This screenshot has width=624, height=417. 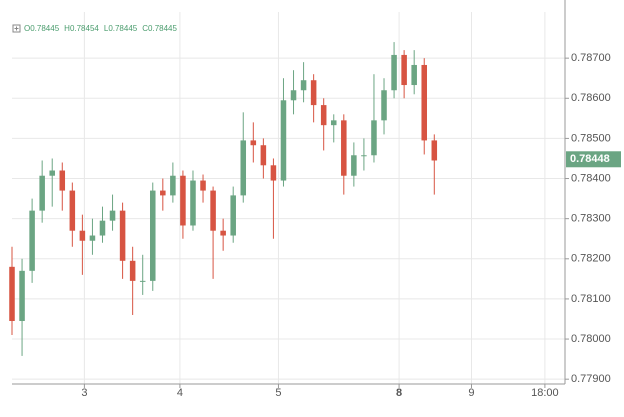 What do you see at coordinates (106, 28) in the screenshot?
I see `ohlc-label: L` at bounding box center [106, 28].